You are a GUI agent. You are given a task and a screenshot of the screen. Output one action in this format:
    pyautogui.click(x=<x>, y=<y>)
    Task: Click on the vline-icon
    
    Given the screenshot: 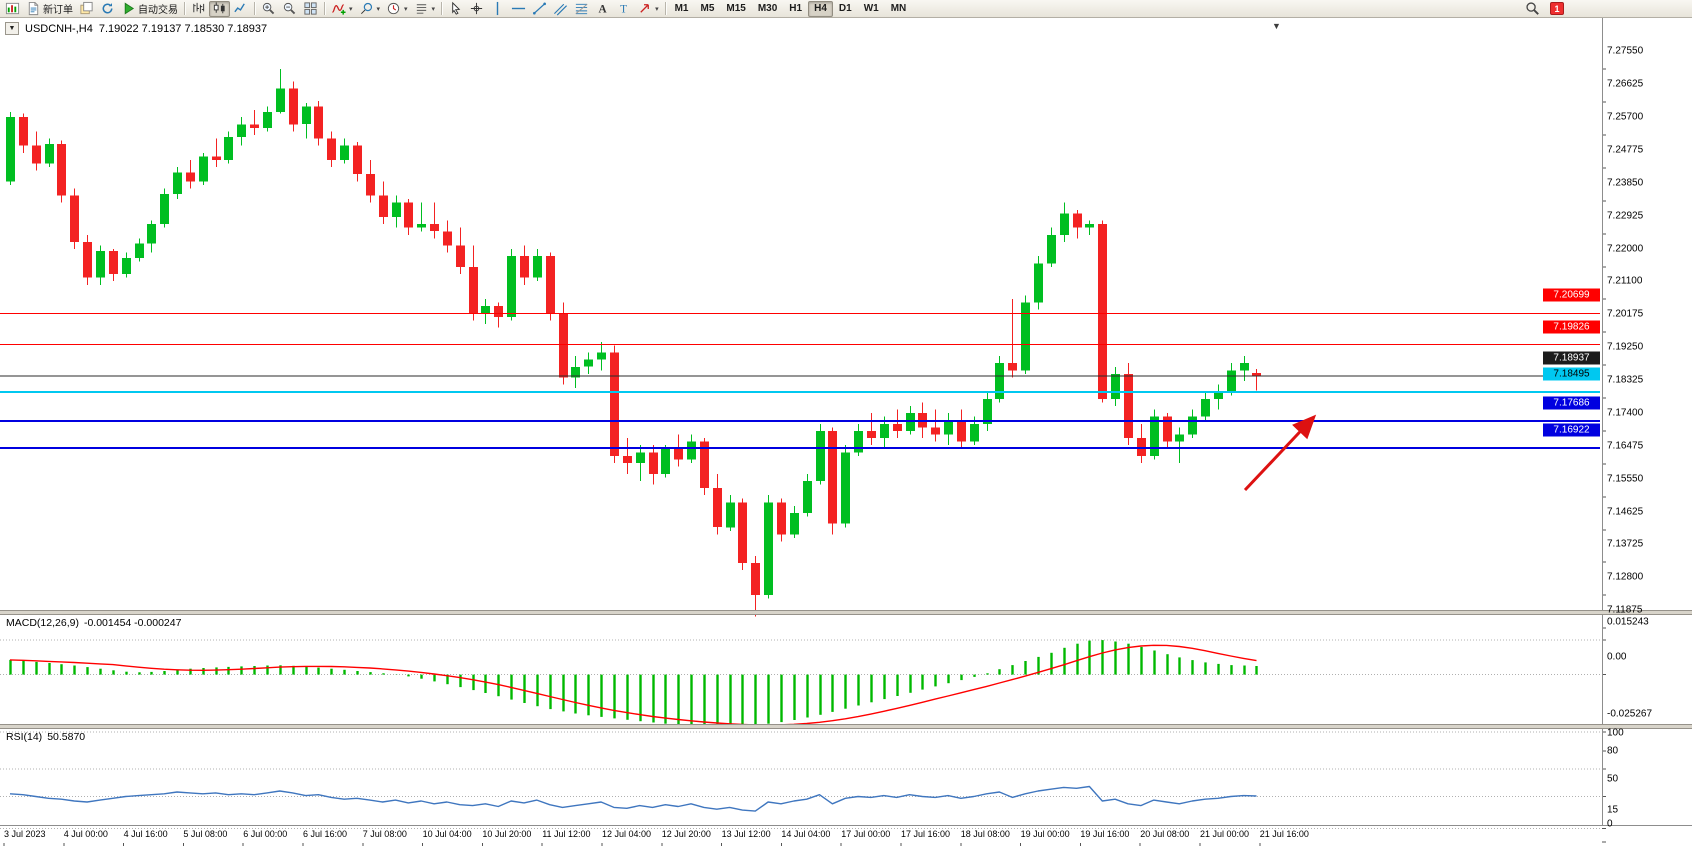 What is the action you would take?
    pyautogui.click(x=497, y=8)
    